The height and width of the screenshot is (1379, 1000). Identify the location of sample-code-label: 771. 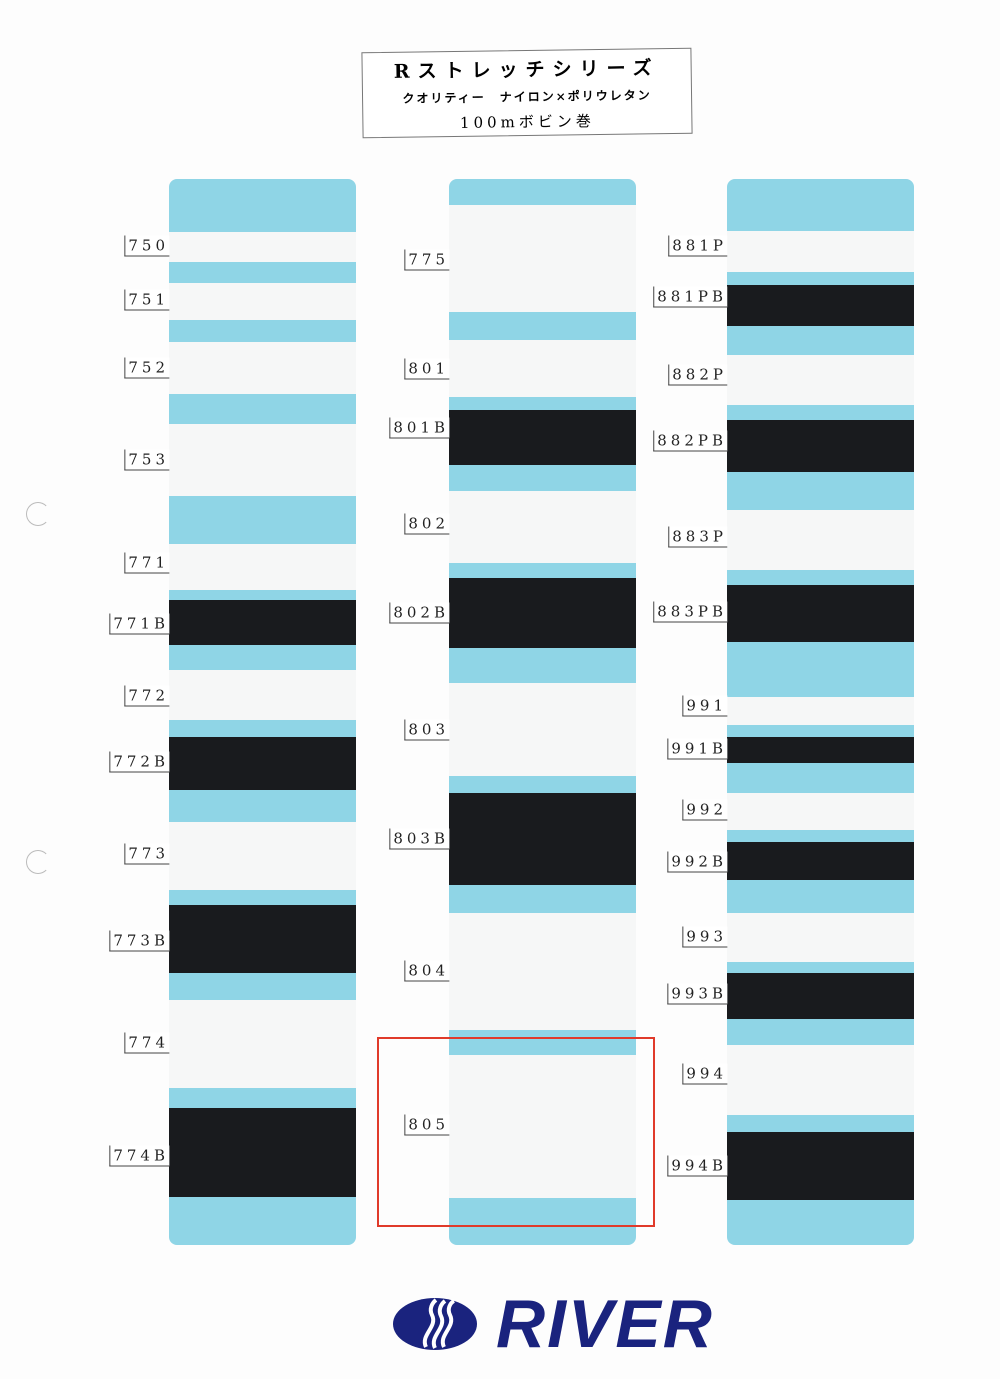
(146, 563).